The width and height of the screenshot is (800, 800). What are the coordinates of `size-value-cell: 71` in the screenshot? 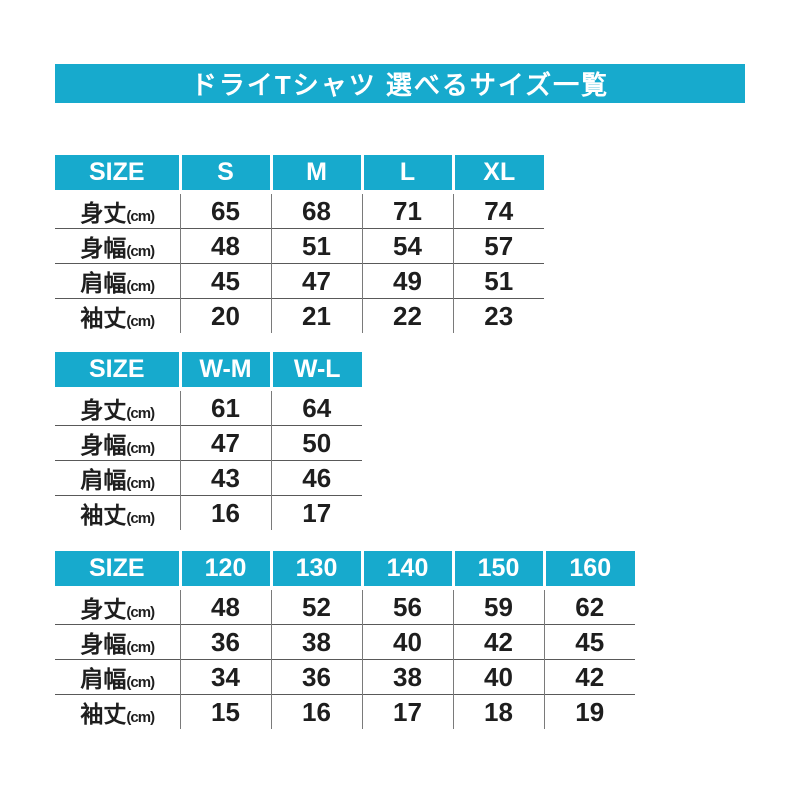 It's located at (407, 210).